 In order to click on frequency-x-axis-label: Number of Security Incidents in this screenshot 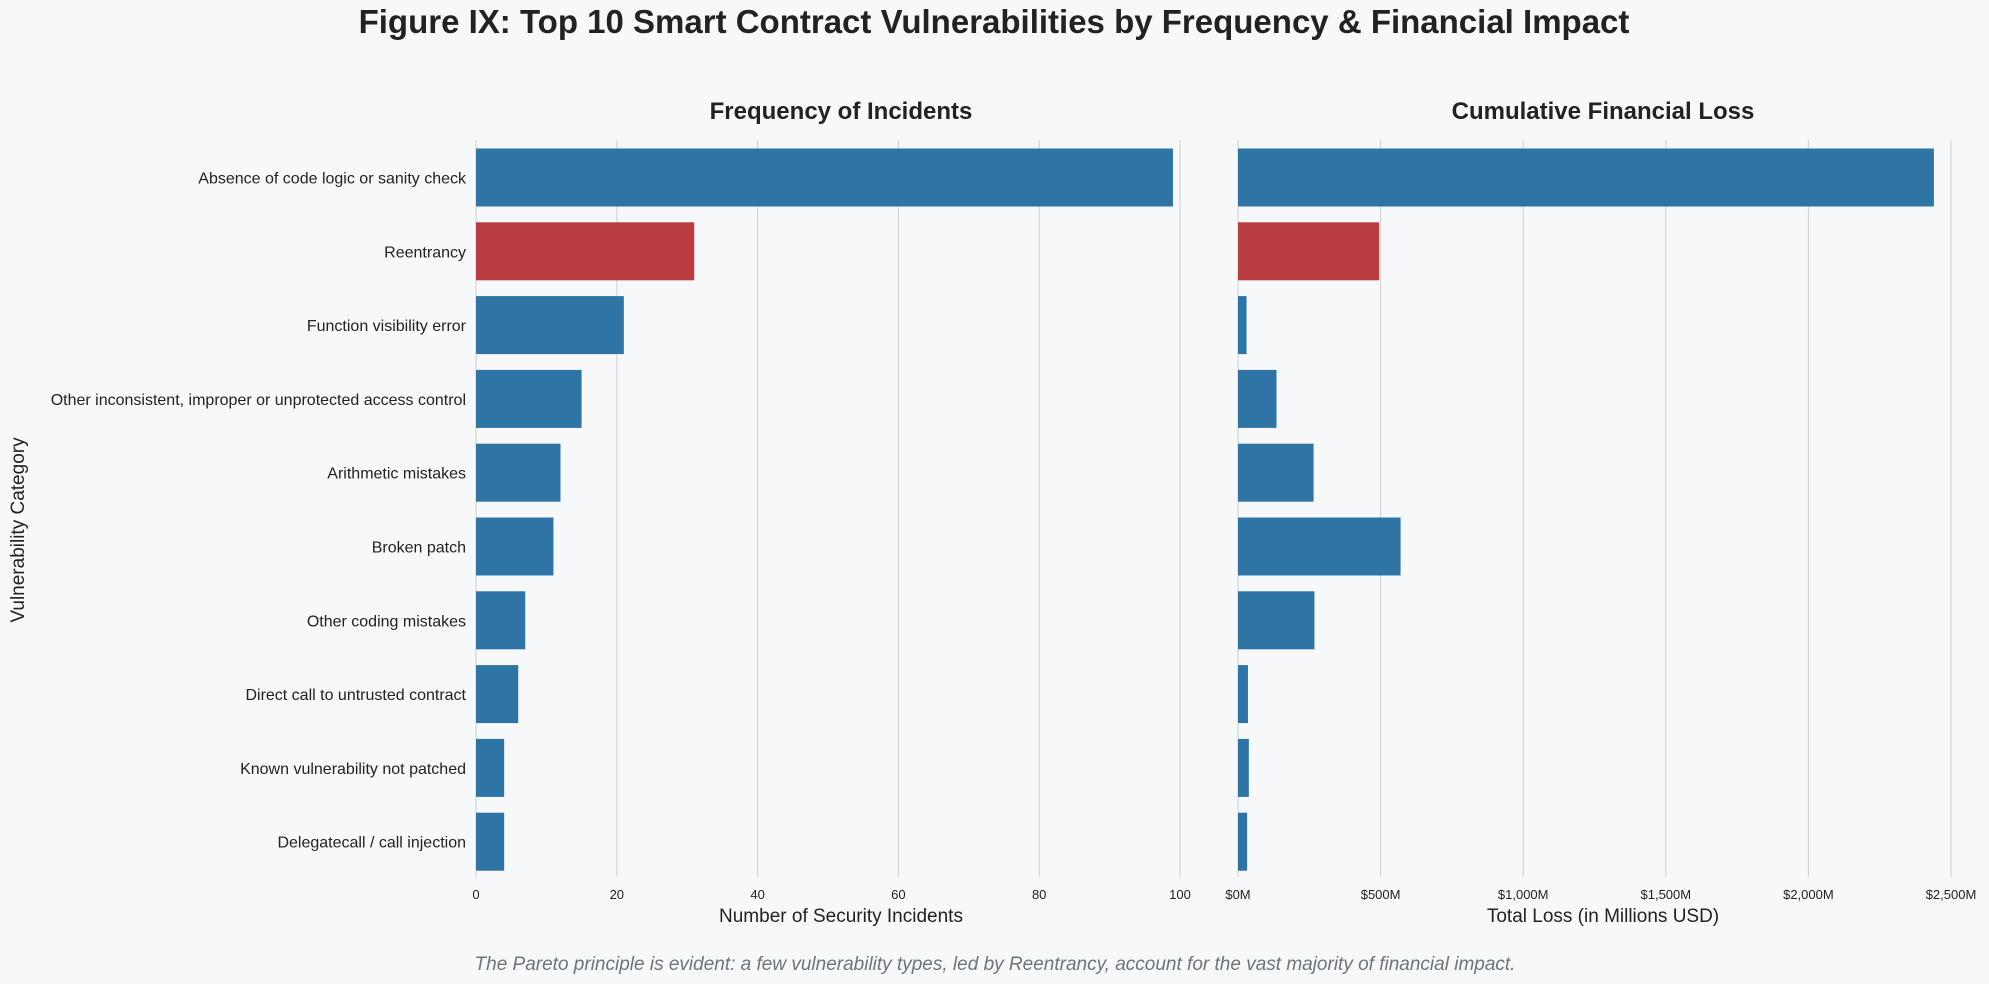, I will do `click(841, 916)`.